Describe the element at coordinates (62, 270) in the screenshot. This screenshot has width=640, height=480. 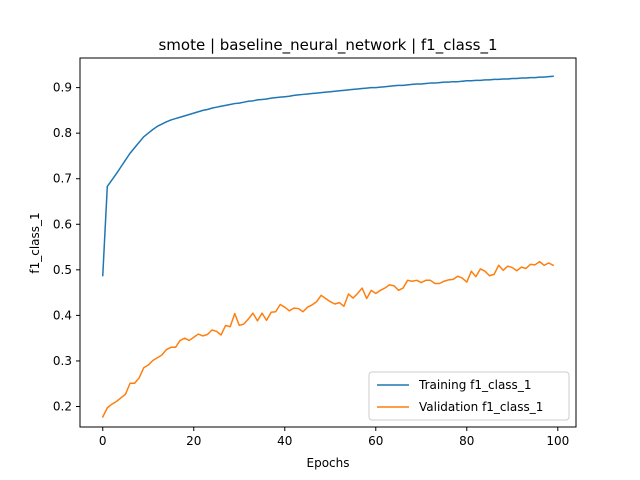
I see `y-tick-label: 0.5` at that location.